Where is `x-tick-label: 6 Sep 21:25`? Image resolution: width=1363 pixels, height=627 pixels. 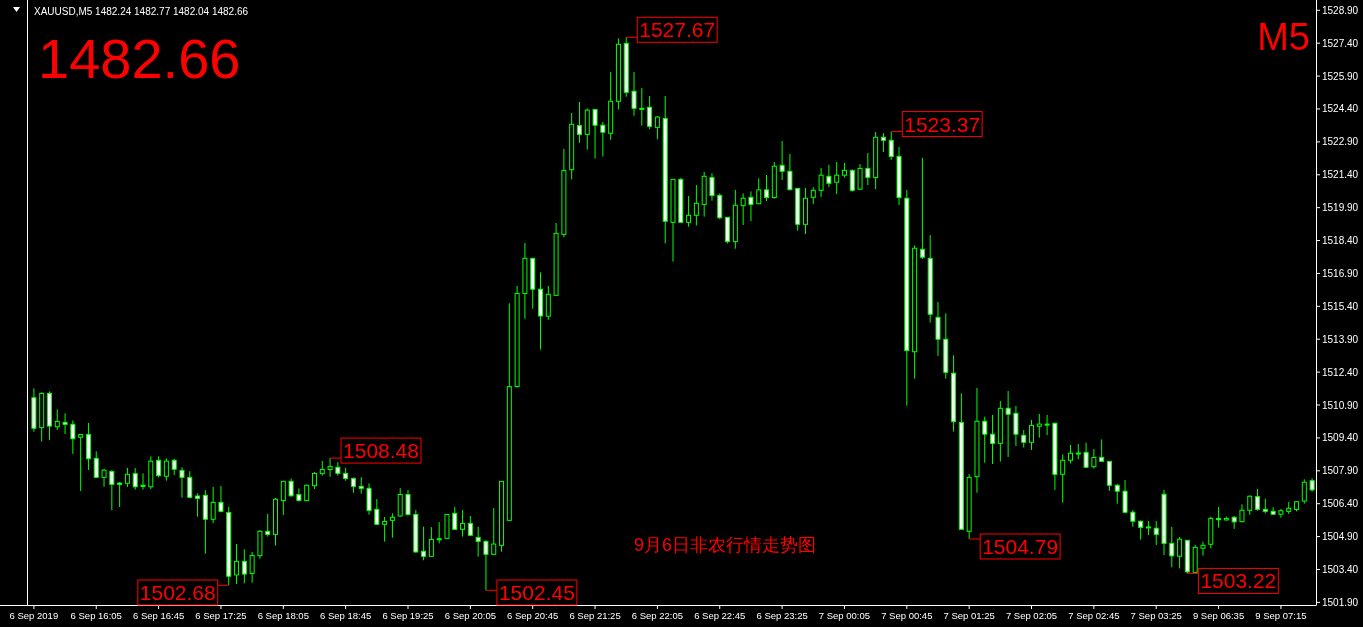
x-tick-label: 6 Sep 21:25 is located at coordinates (595, 615).